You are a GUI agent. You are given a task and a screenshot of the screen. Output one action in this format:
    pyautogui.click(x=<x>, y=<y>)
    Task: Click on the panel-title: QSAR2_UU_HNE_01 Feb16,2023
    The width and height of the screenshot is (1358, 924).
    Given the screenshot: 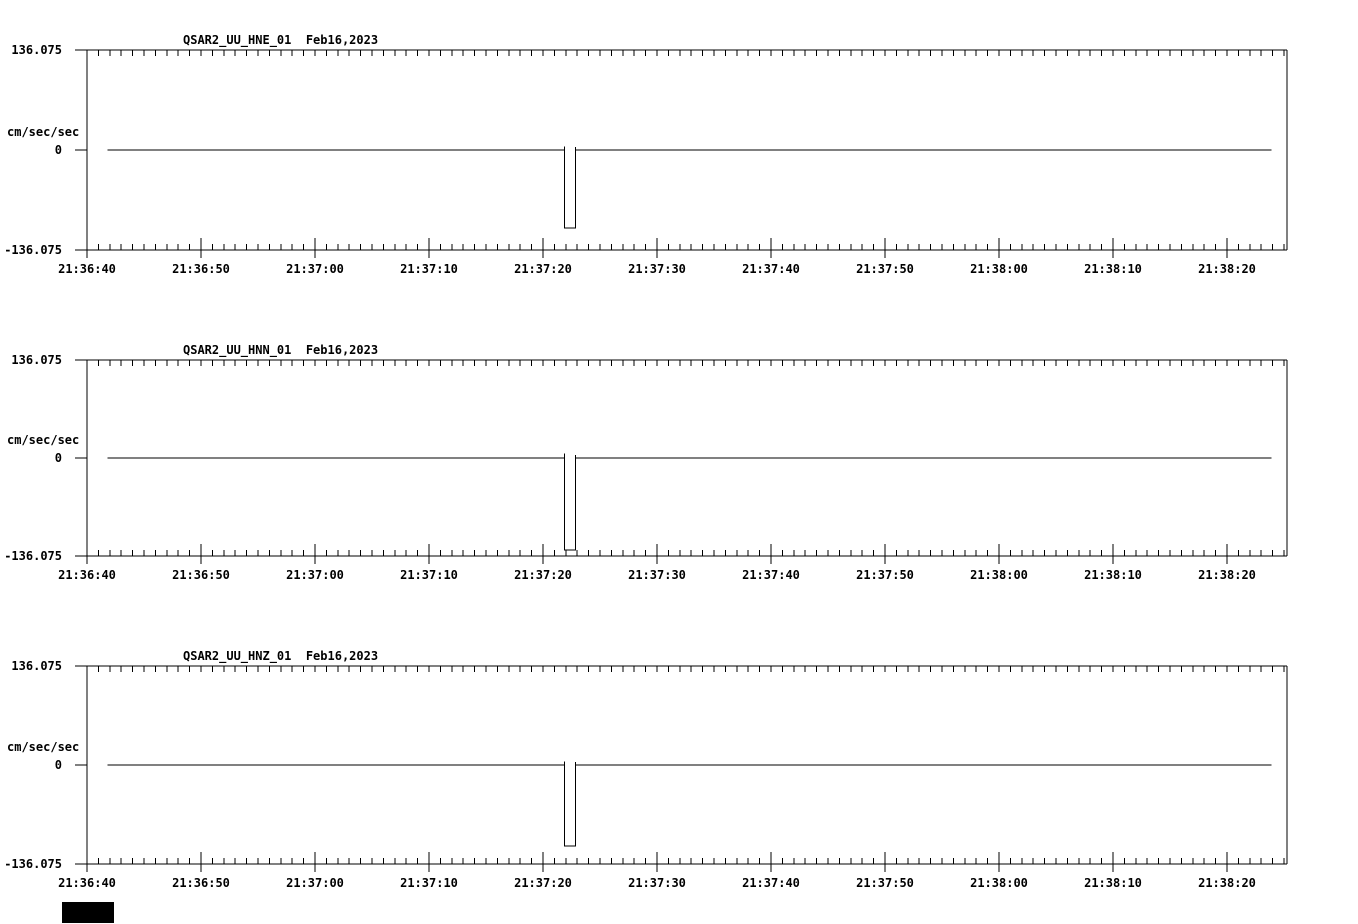 What is the action you would take?
    pyautogui.click(x=281, y=40)
    